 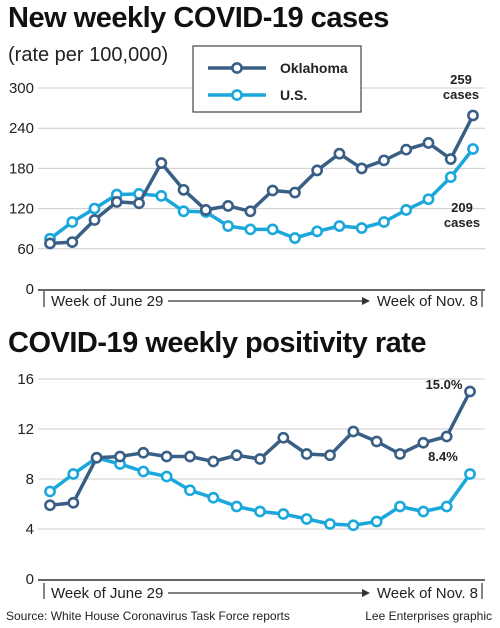 What do you see at coordinates (198, 18) in the screenshot?
I see `cases-chart-title: New weekly COVID-19 cases` at bounding box center [198, 18].